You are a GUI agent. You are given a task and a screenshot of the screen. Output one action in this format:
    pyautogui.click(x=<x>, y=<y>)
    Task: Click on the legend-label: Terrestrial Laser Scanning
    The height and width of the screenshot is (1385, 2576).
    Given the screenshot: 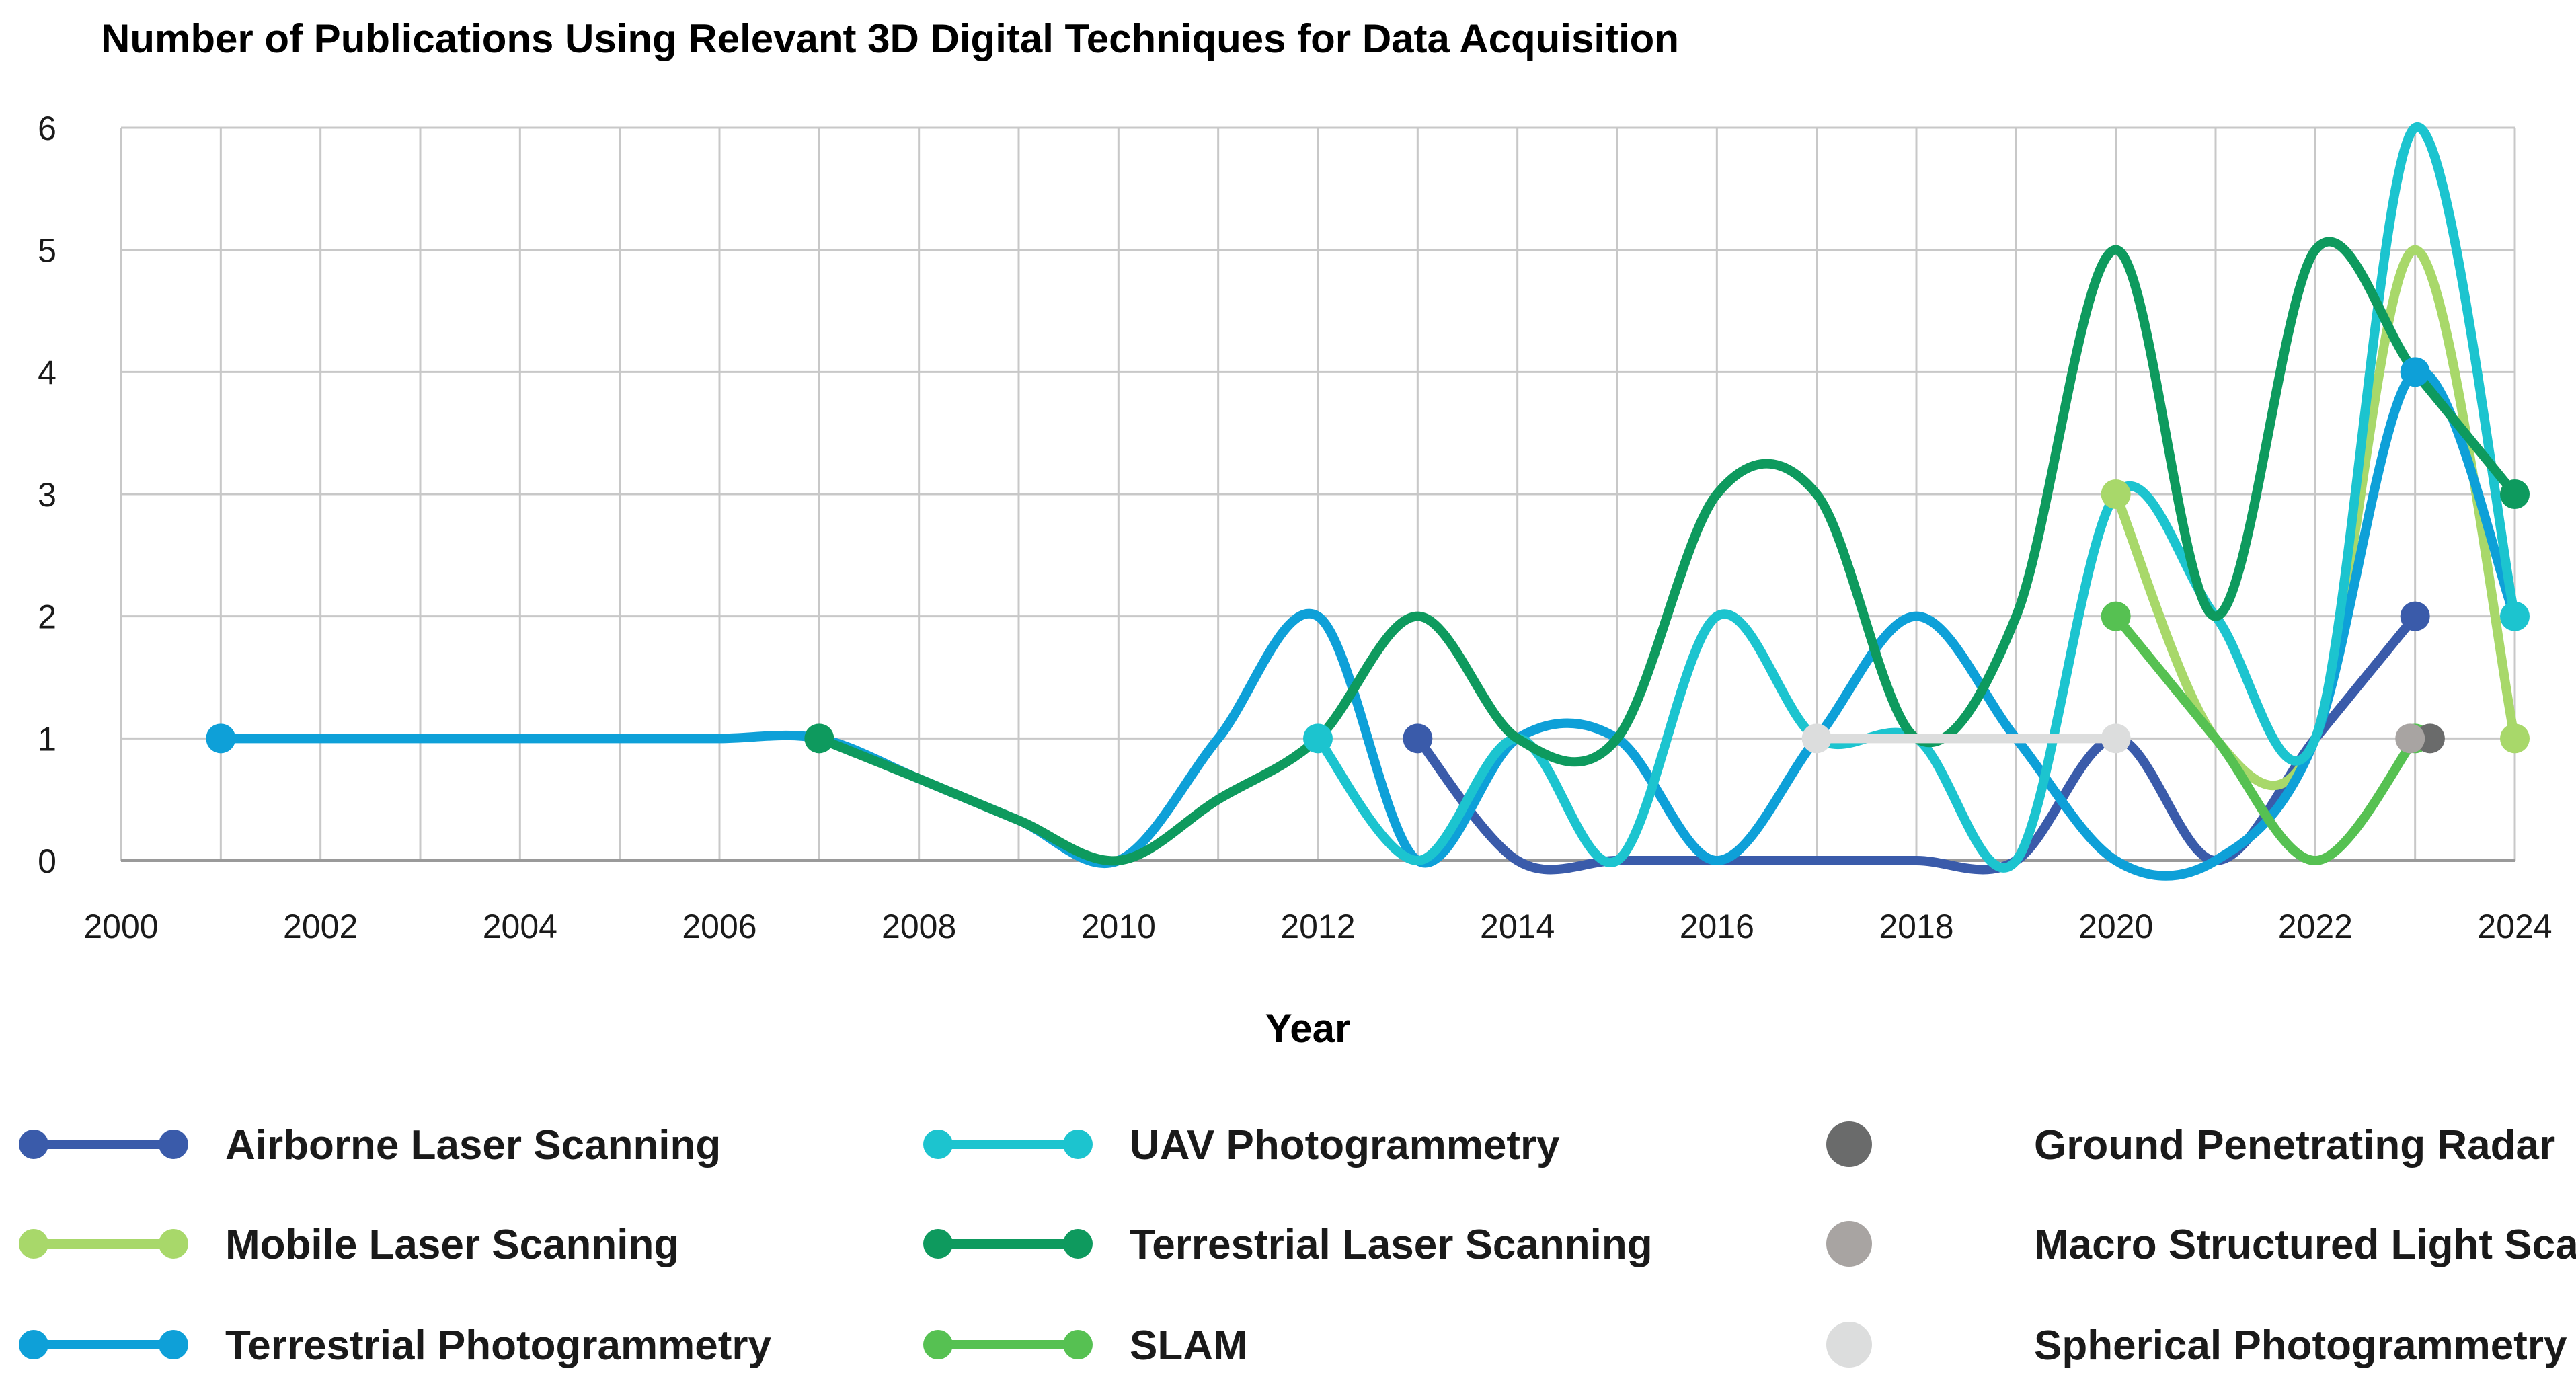 What is the action you would take?
    pyautogui.click(x=1392, y=1245)
    